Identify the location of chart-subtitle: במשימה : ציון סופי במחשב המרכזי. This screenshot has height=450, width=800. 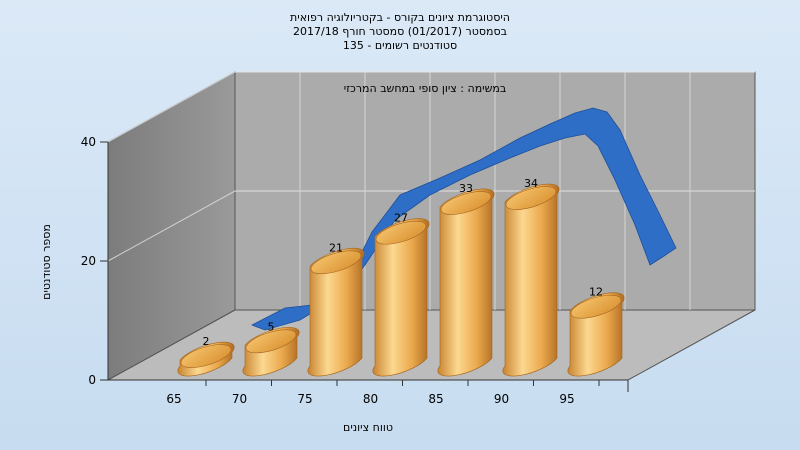
(425, 88).